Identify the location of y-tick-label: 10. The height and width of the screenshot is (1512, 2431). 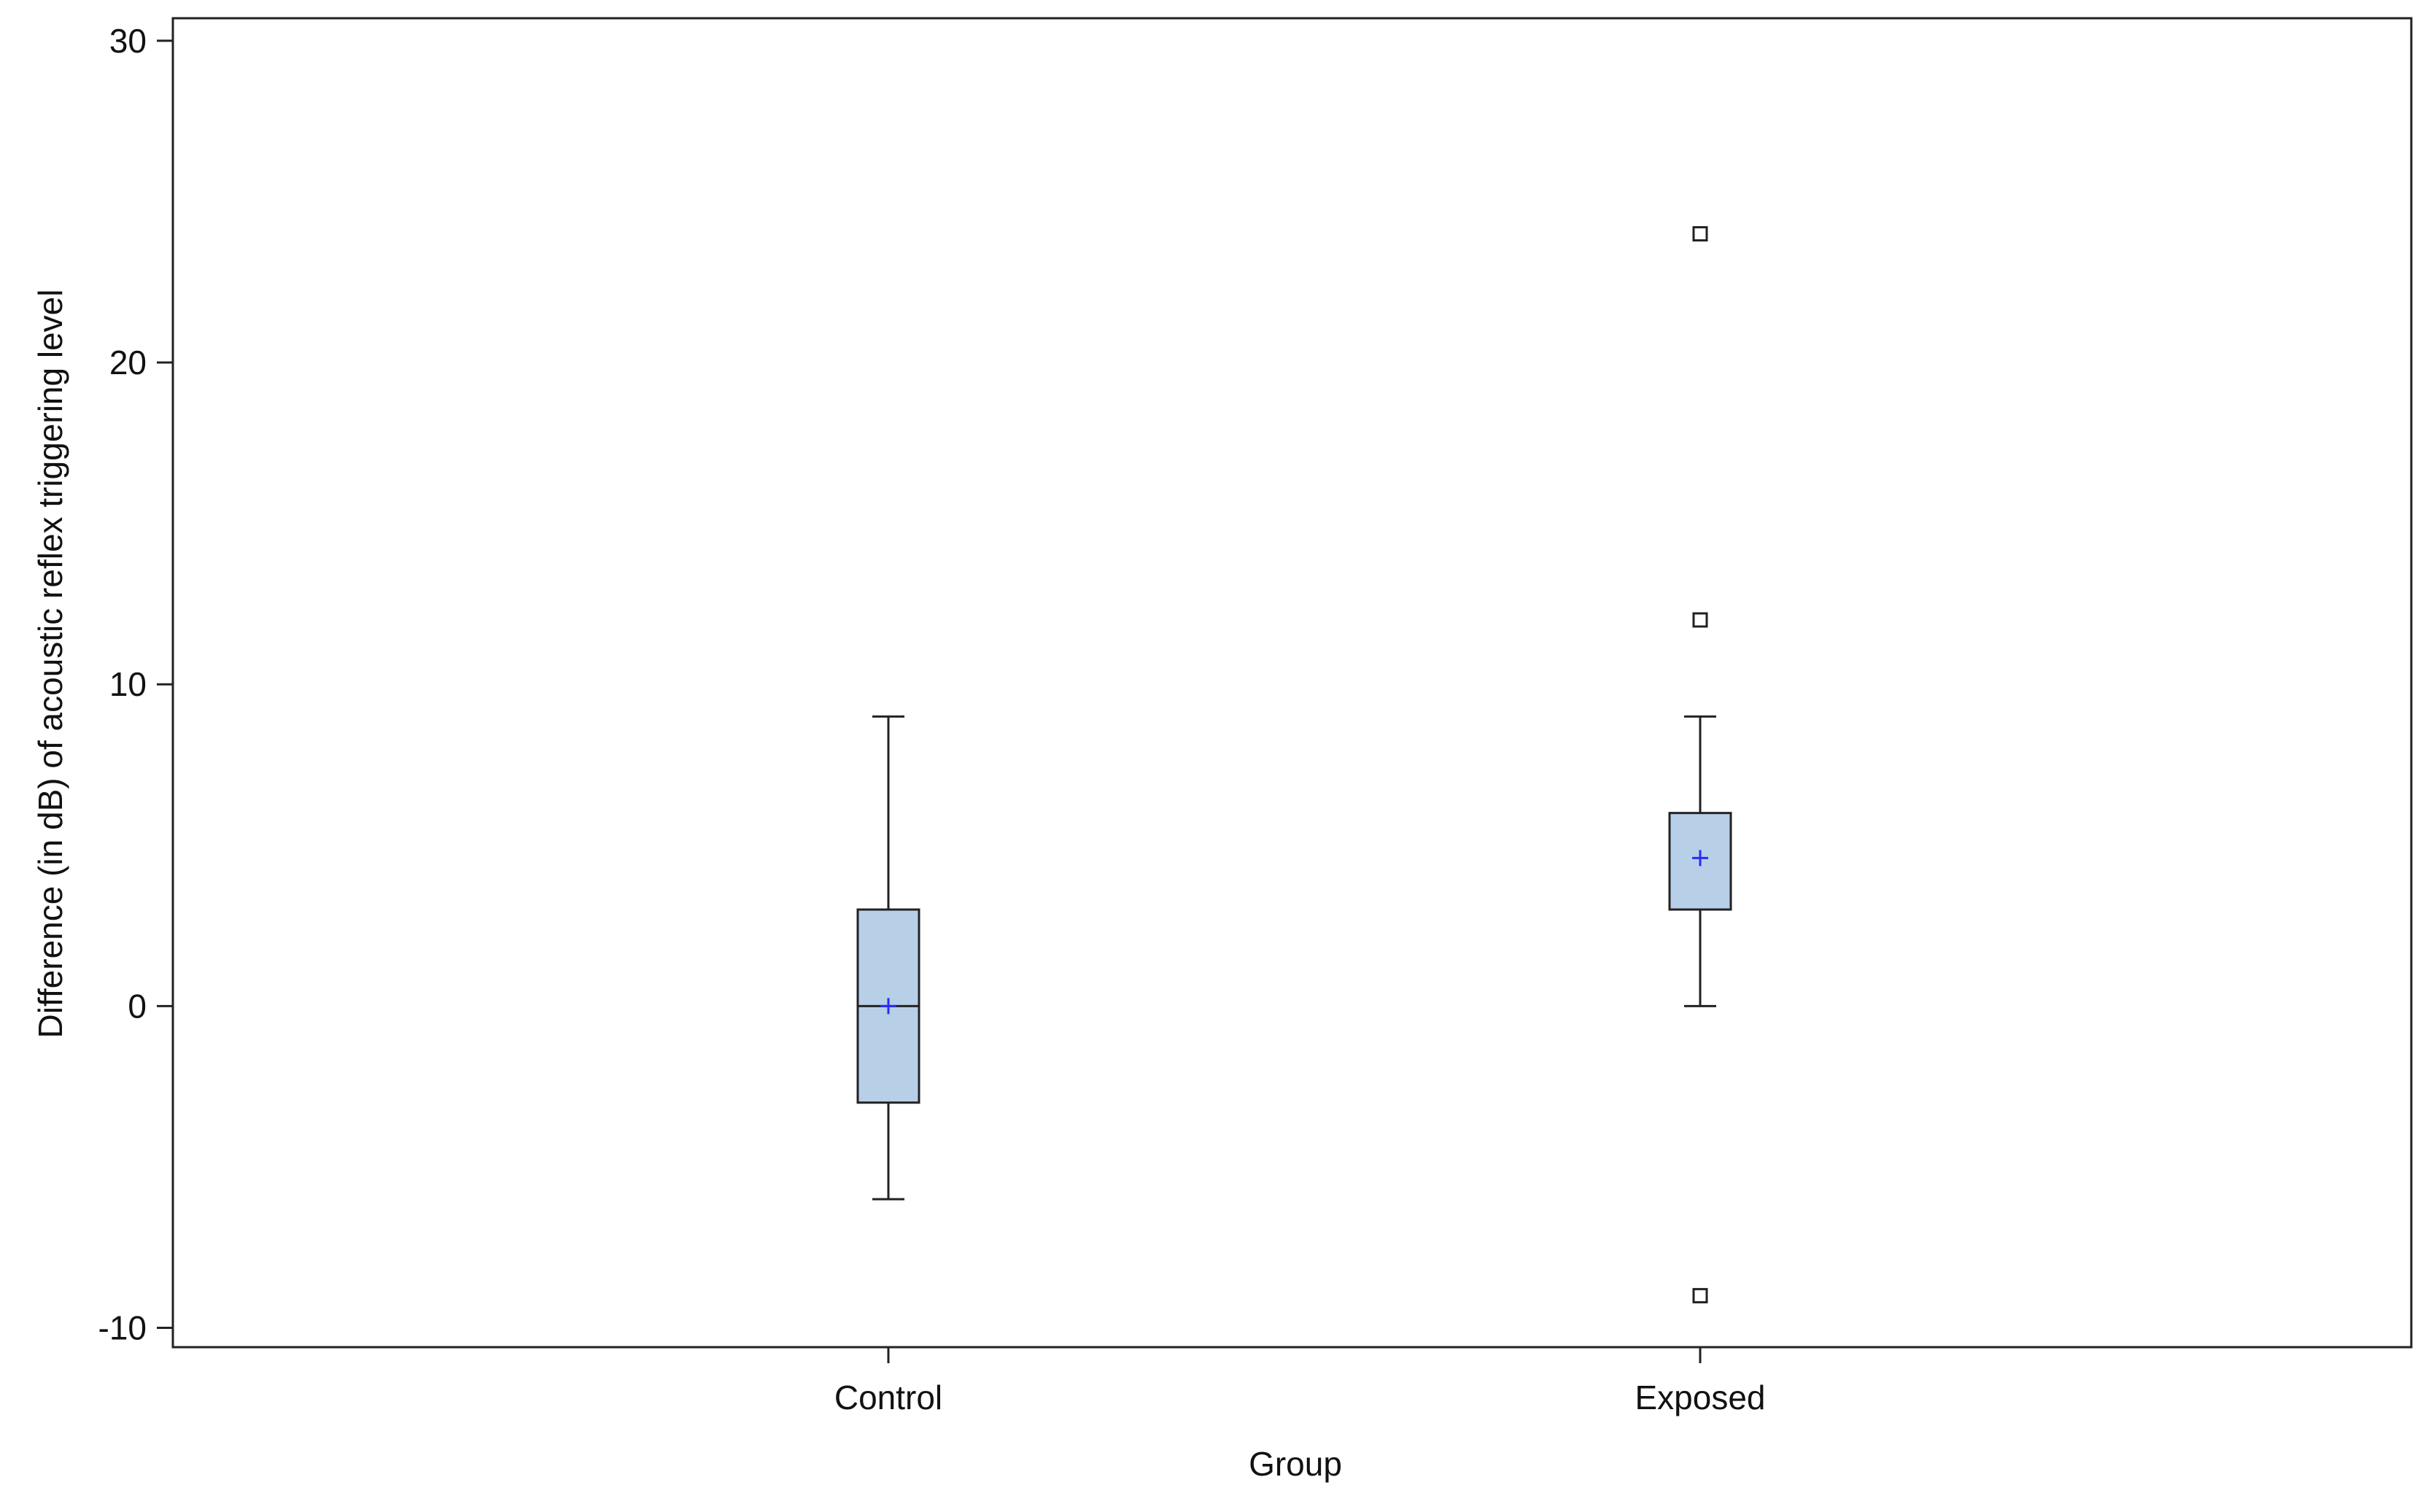
(128, 684).